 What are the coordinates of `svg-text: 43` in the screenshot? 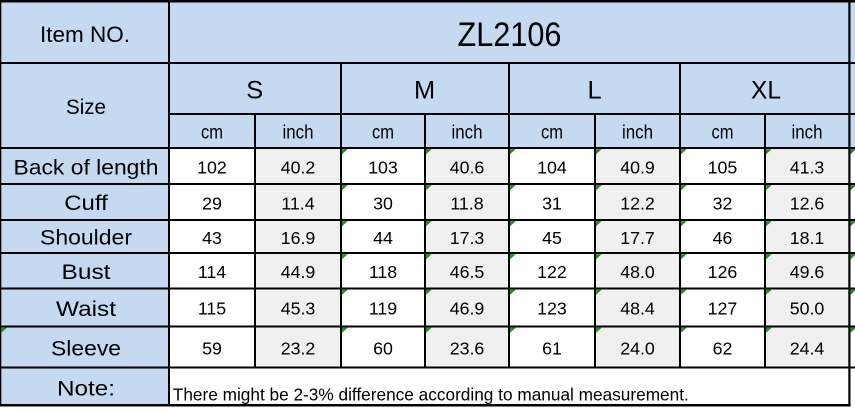 It's located at (212, 238).